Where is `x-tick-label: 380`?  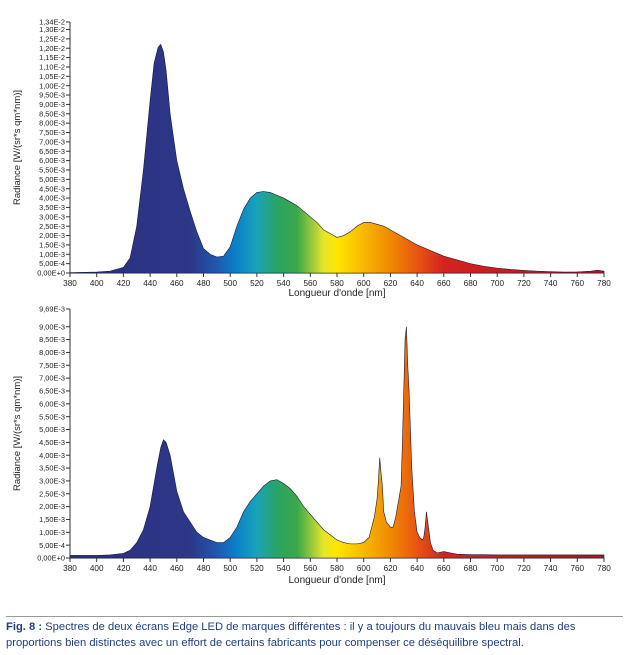 x-tick-label: 380 is located at coordinates (70, 283).